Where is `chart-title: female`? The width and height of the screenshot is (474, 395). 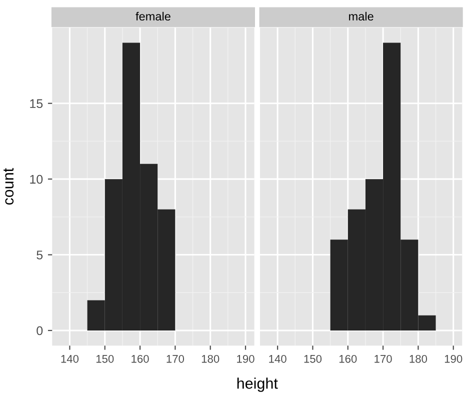
chart-title: female is located at coordinates (153, 16).